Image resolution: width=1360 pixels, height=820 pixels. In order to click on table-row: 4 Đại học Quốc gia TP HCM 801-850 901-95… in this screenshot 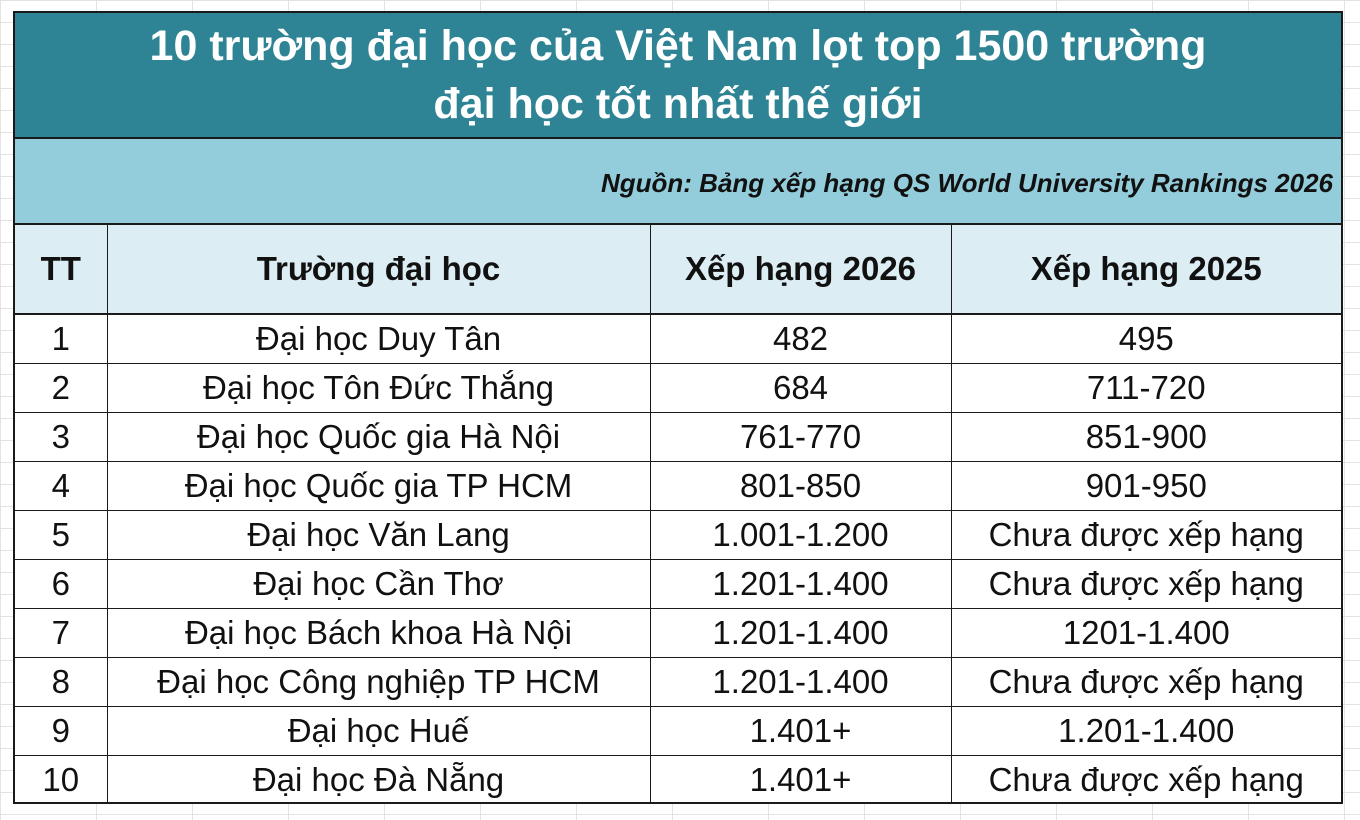, I will do `click(678, 486)`.